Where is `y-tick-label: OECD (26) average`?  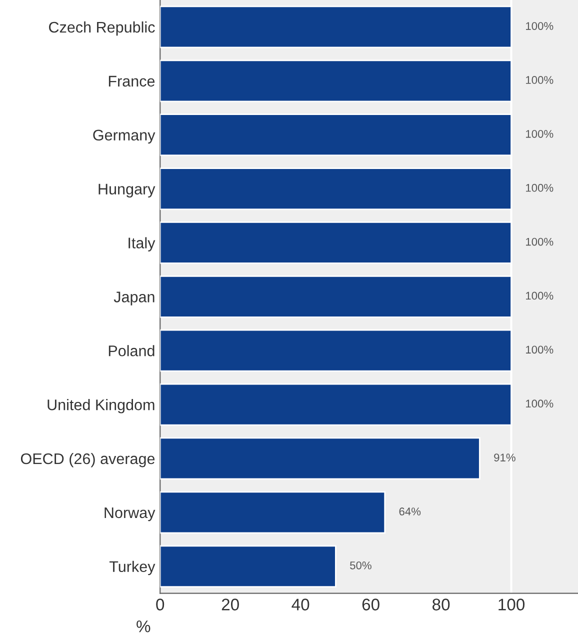 y-tick-label: OECD (26) average is located at coordinates (87, 460).